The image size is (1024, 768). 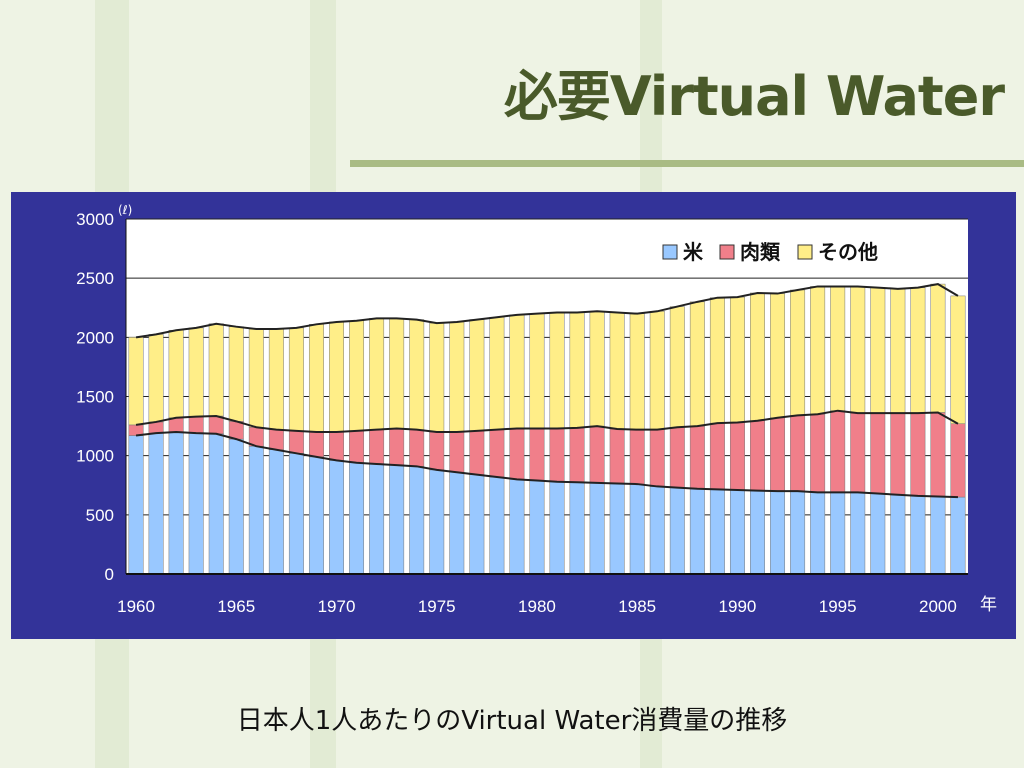 What do you see at coordinates (125, 210) in the screenshot?
I see `y-unit-label: (ℓ)` at bounding box center [125, 210].